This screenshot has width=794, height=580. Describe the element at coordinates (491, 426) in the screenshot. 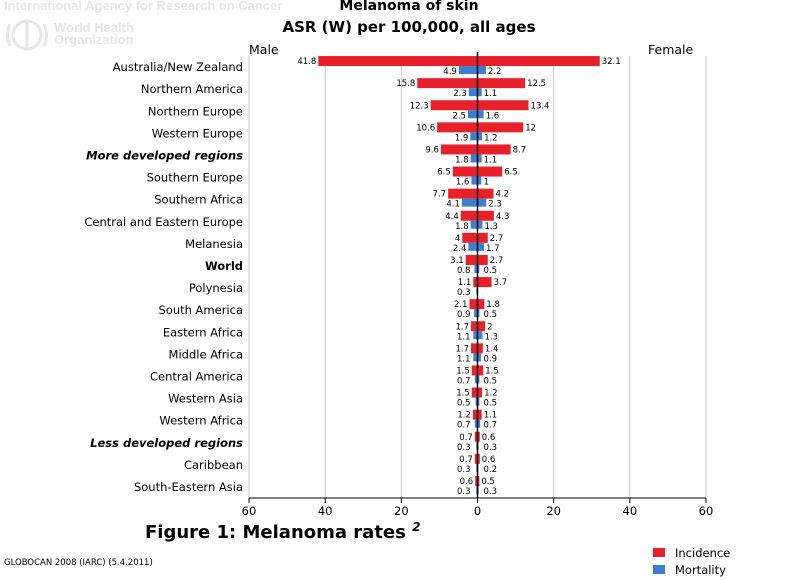

I see `data-label-mortality-female: 0.7` at that location.